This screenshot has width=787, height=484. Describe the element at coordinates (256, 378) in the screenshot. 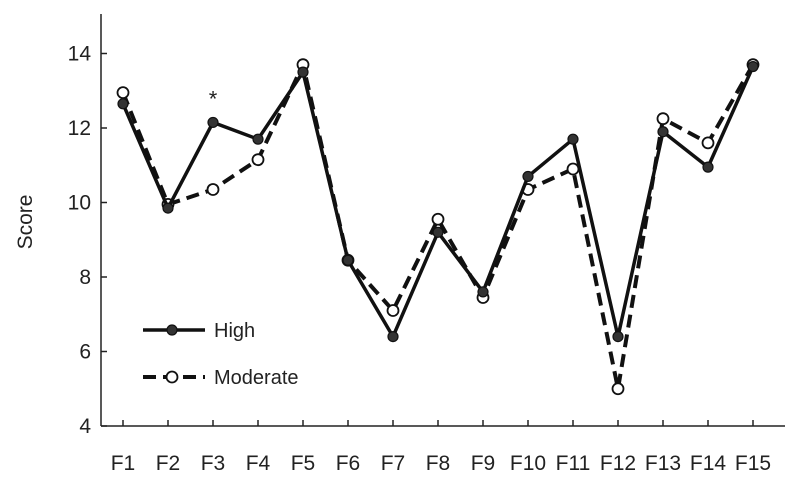

I see `legend-label: Moderate` at that location.